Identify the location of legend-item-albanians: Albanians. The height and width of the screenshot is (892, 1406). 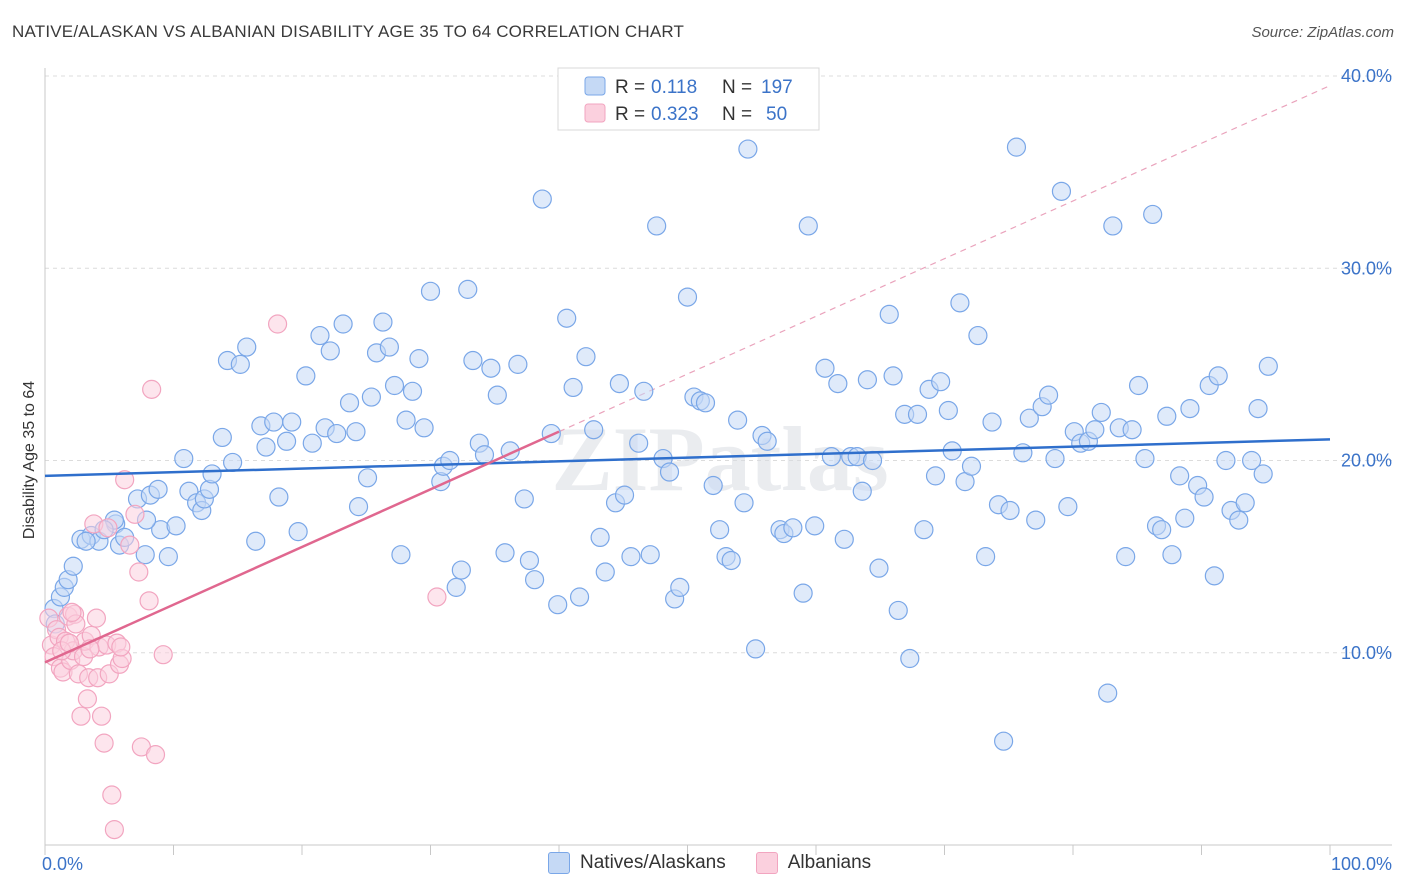
(813, 863).